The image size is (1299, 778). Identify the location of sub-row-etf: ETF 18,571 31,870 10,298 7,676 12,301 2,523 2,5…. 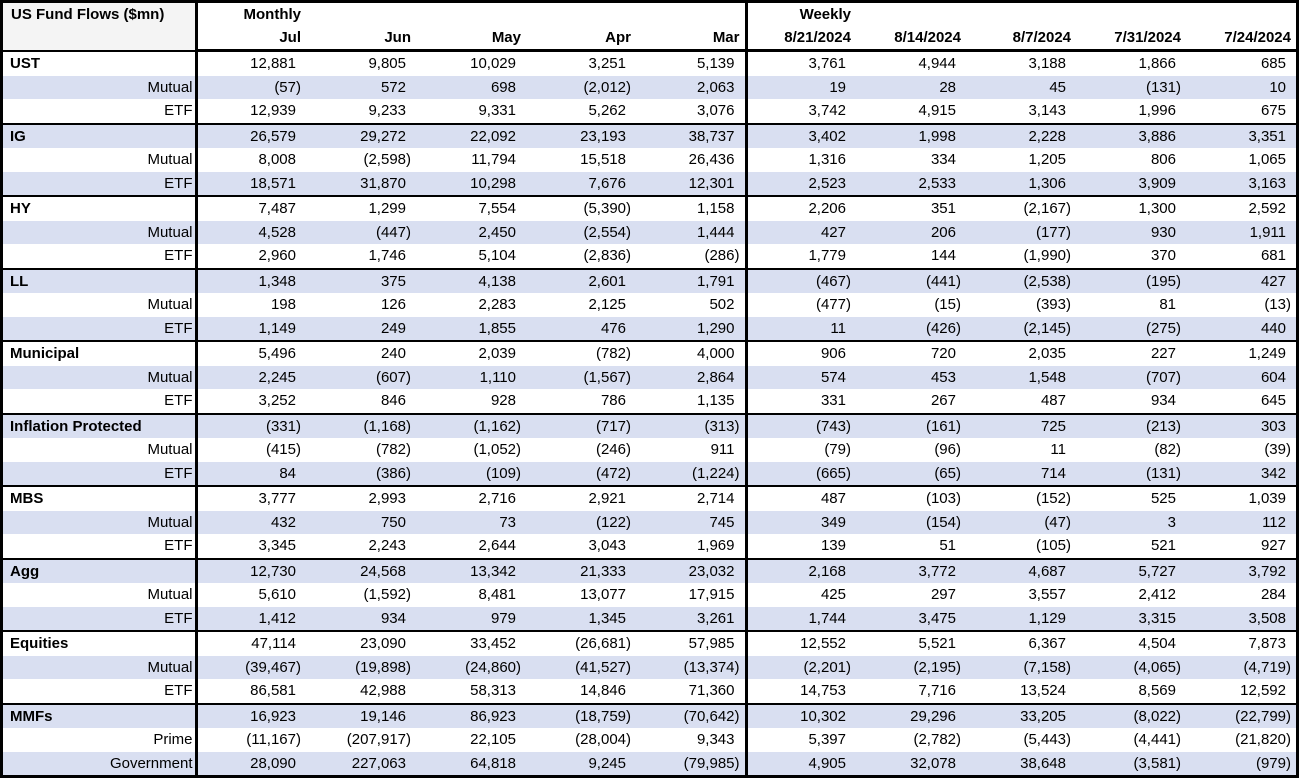
(649, 183).